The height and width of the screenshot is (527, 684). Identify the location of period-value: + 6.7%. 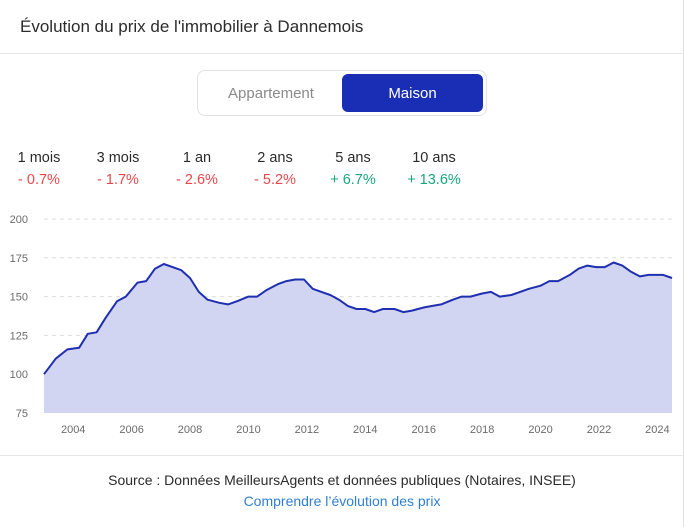
(353, 180).